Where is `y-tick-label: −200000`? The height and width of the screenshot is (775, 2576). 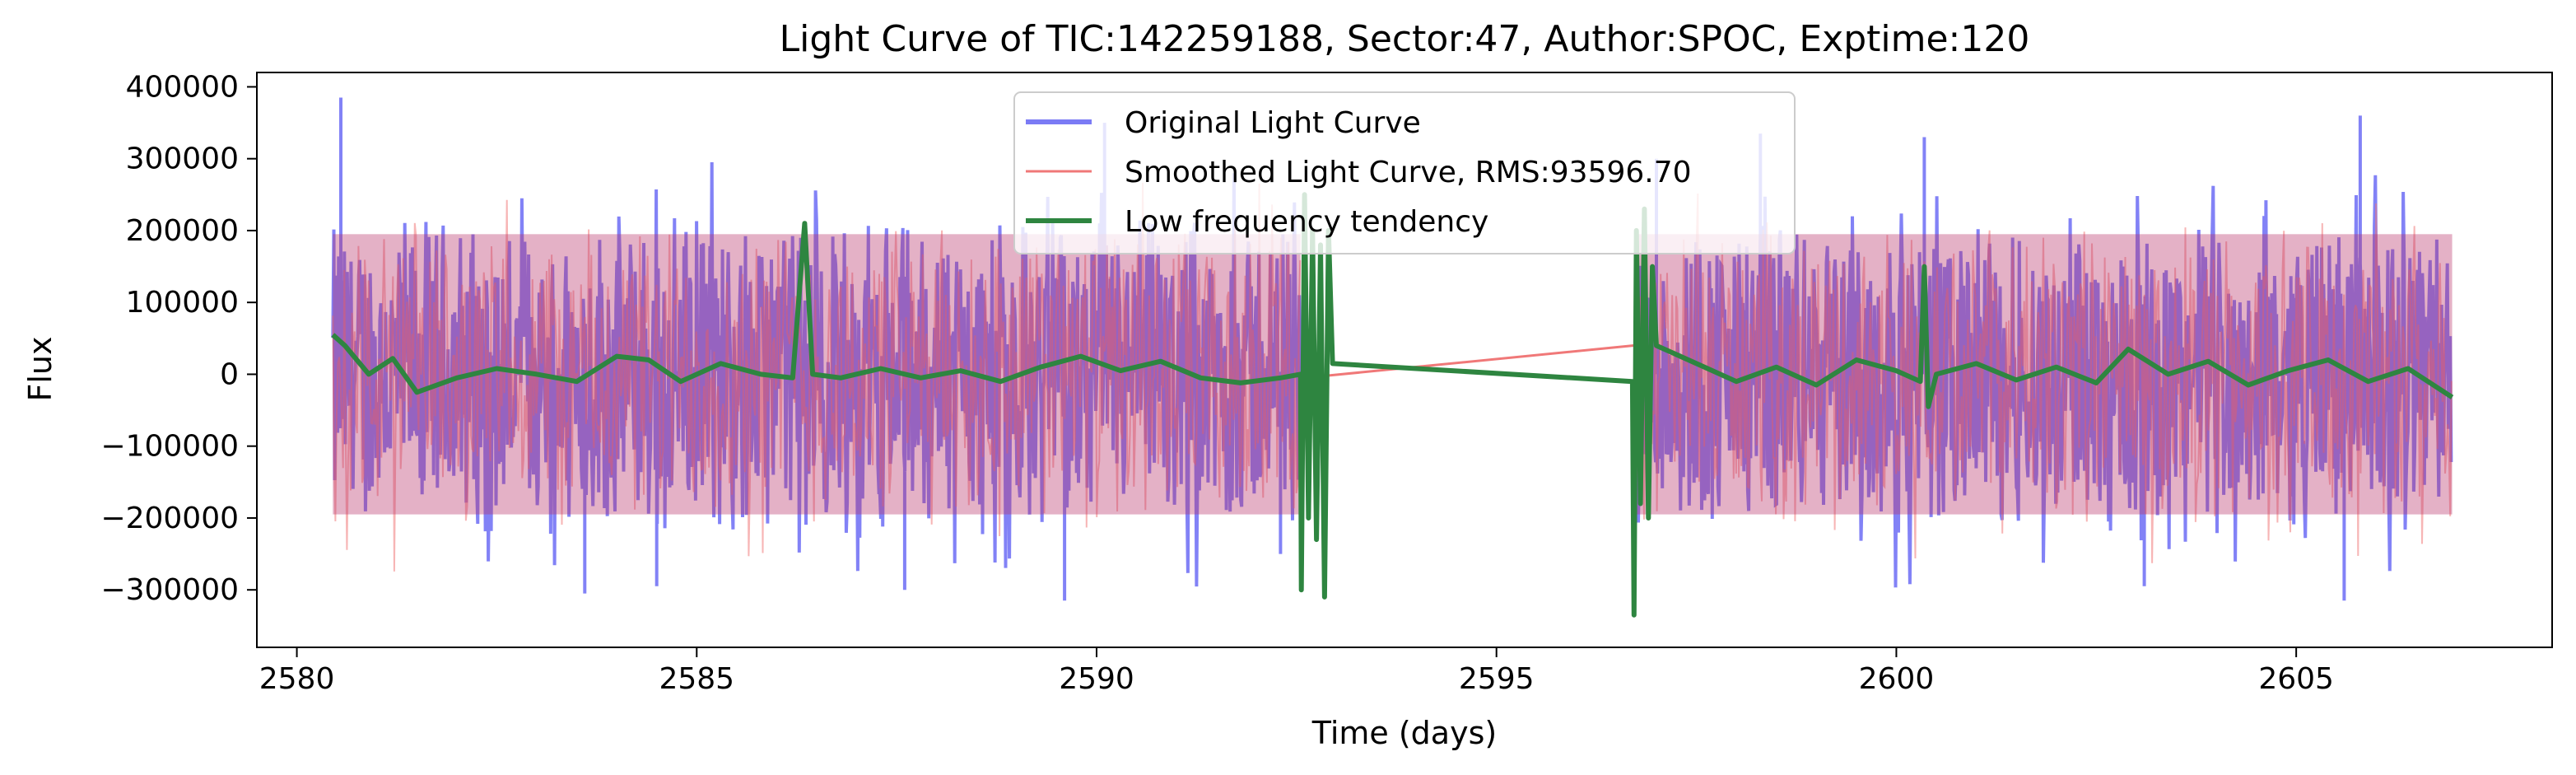 y-tick-label: −200000 is located at coordinates (169, 518).